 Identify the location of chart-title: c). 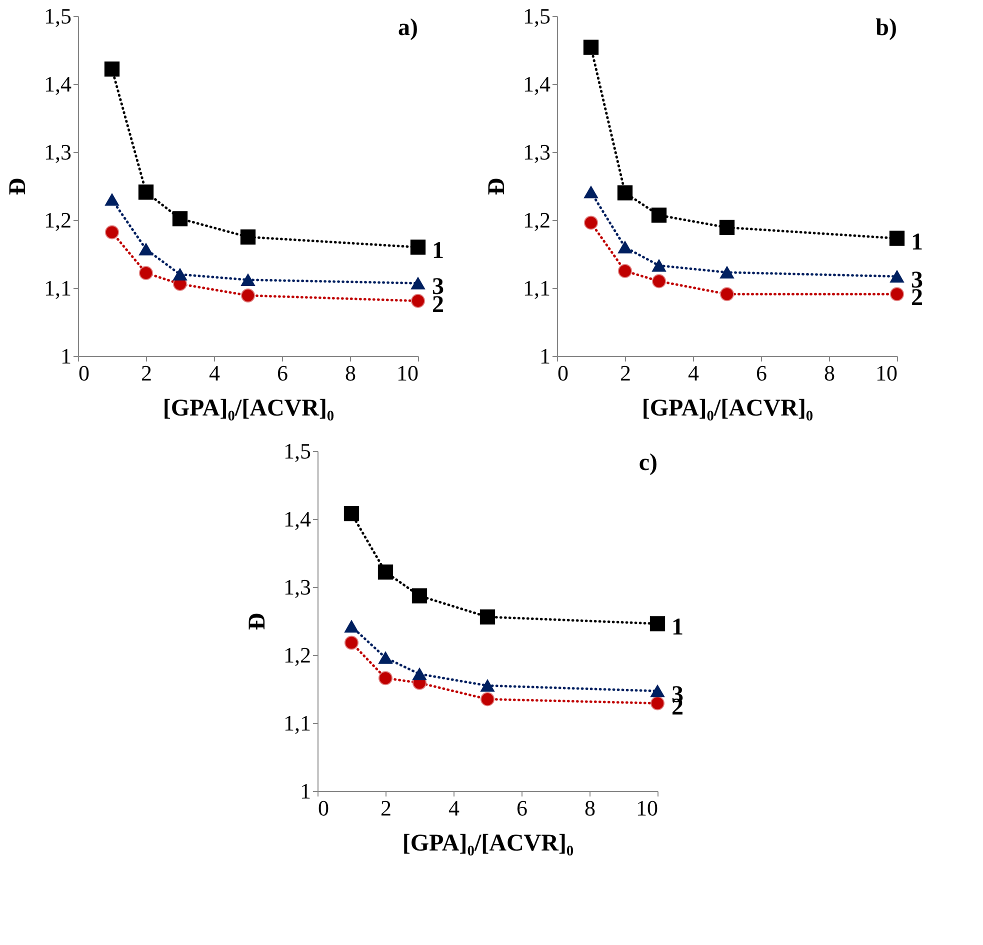
(648, 463).